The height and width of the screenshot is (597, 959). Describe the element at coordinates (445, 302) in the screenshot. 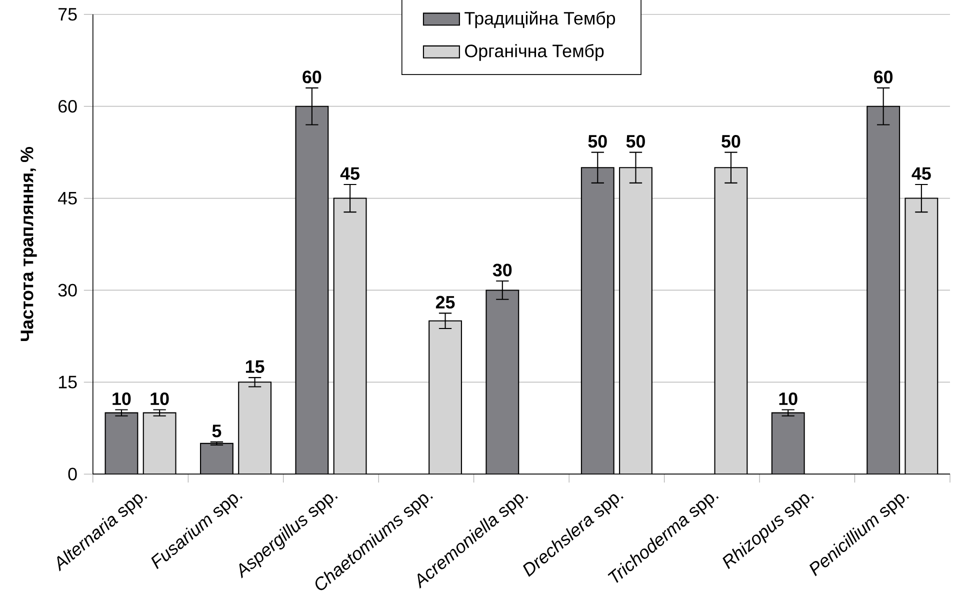

I see `data-label: 25` at that location.